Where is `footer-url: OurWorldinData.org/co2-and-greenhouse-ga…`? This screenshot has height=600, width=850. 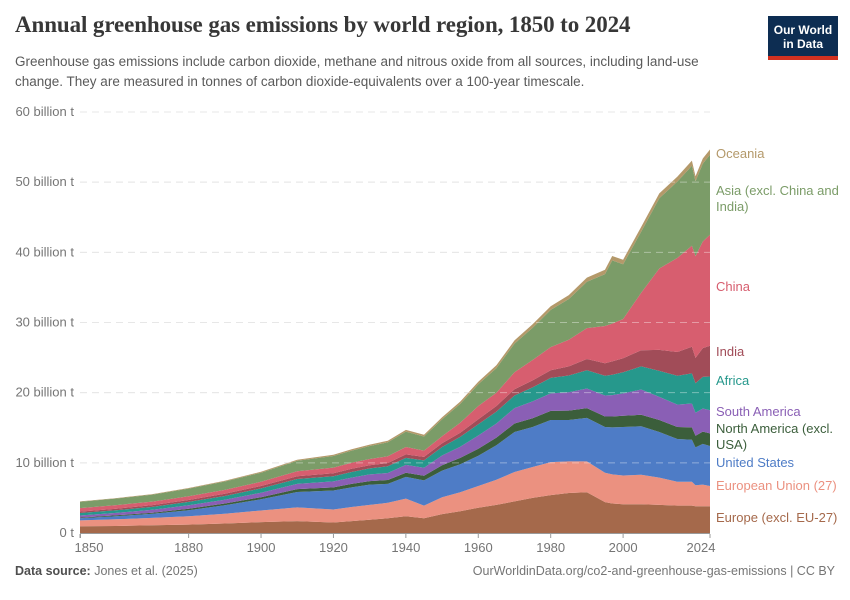
footer-url: OurWorldinData.org/co2-and-greenhouse-ga… is located at coordinates (653, 571).